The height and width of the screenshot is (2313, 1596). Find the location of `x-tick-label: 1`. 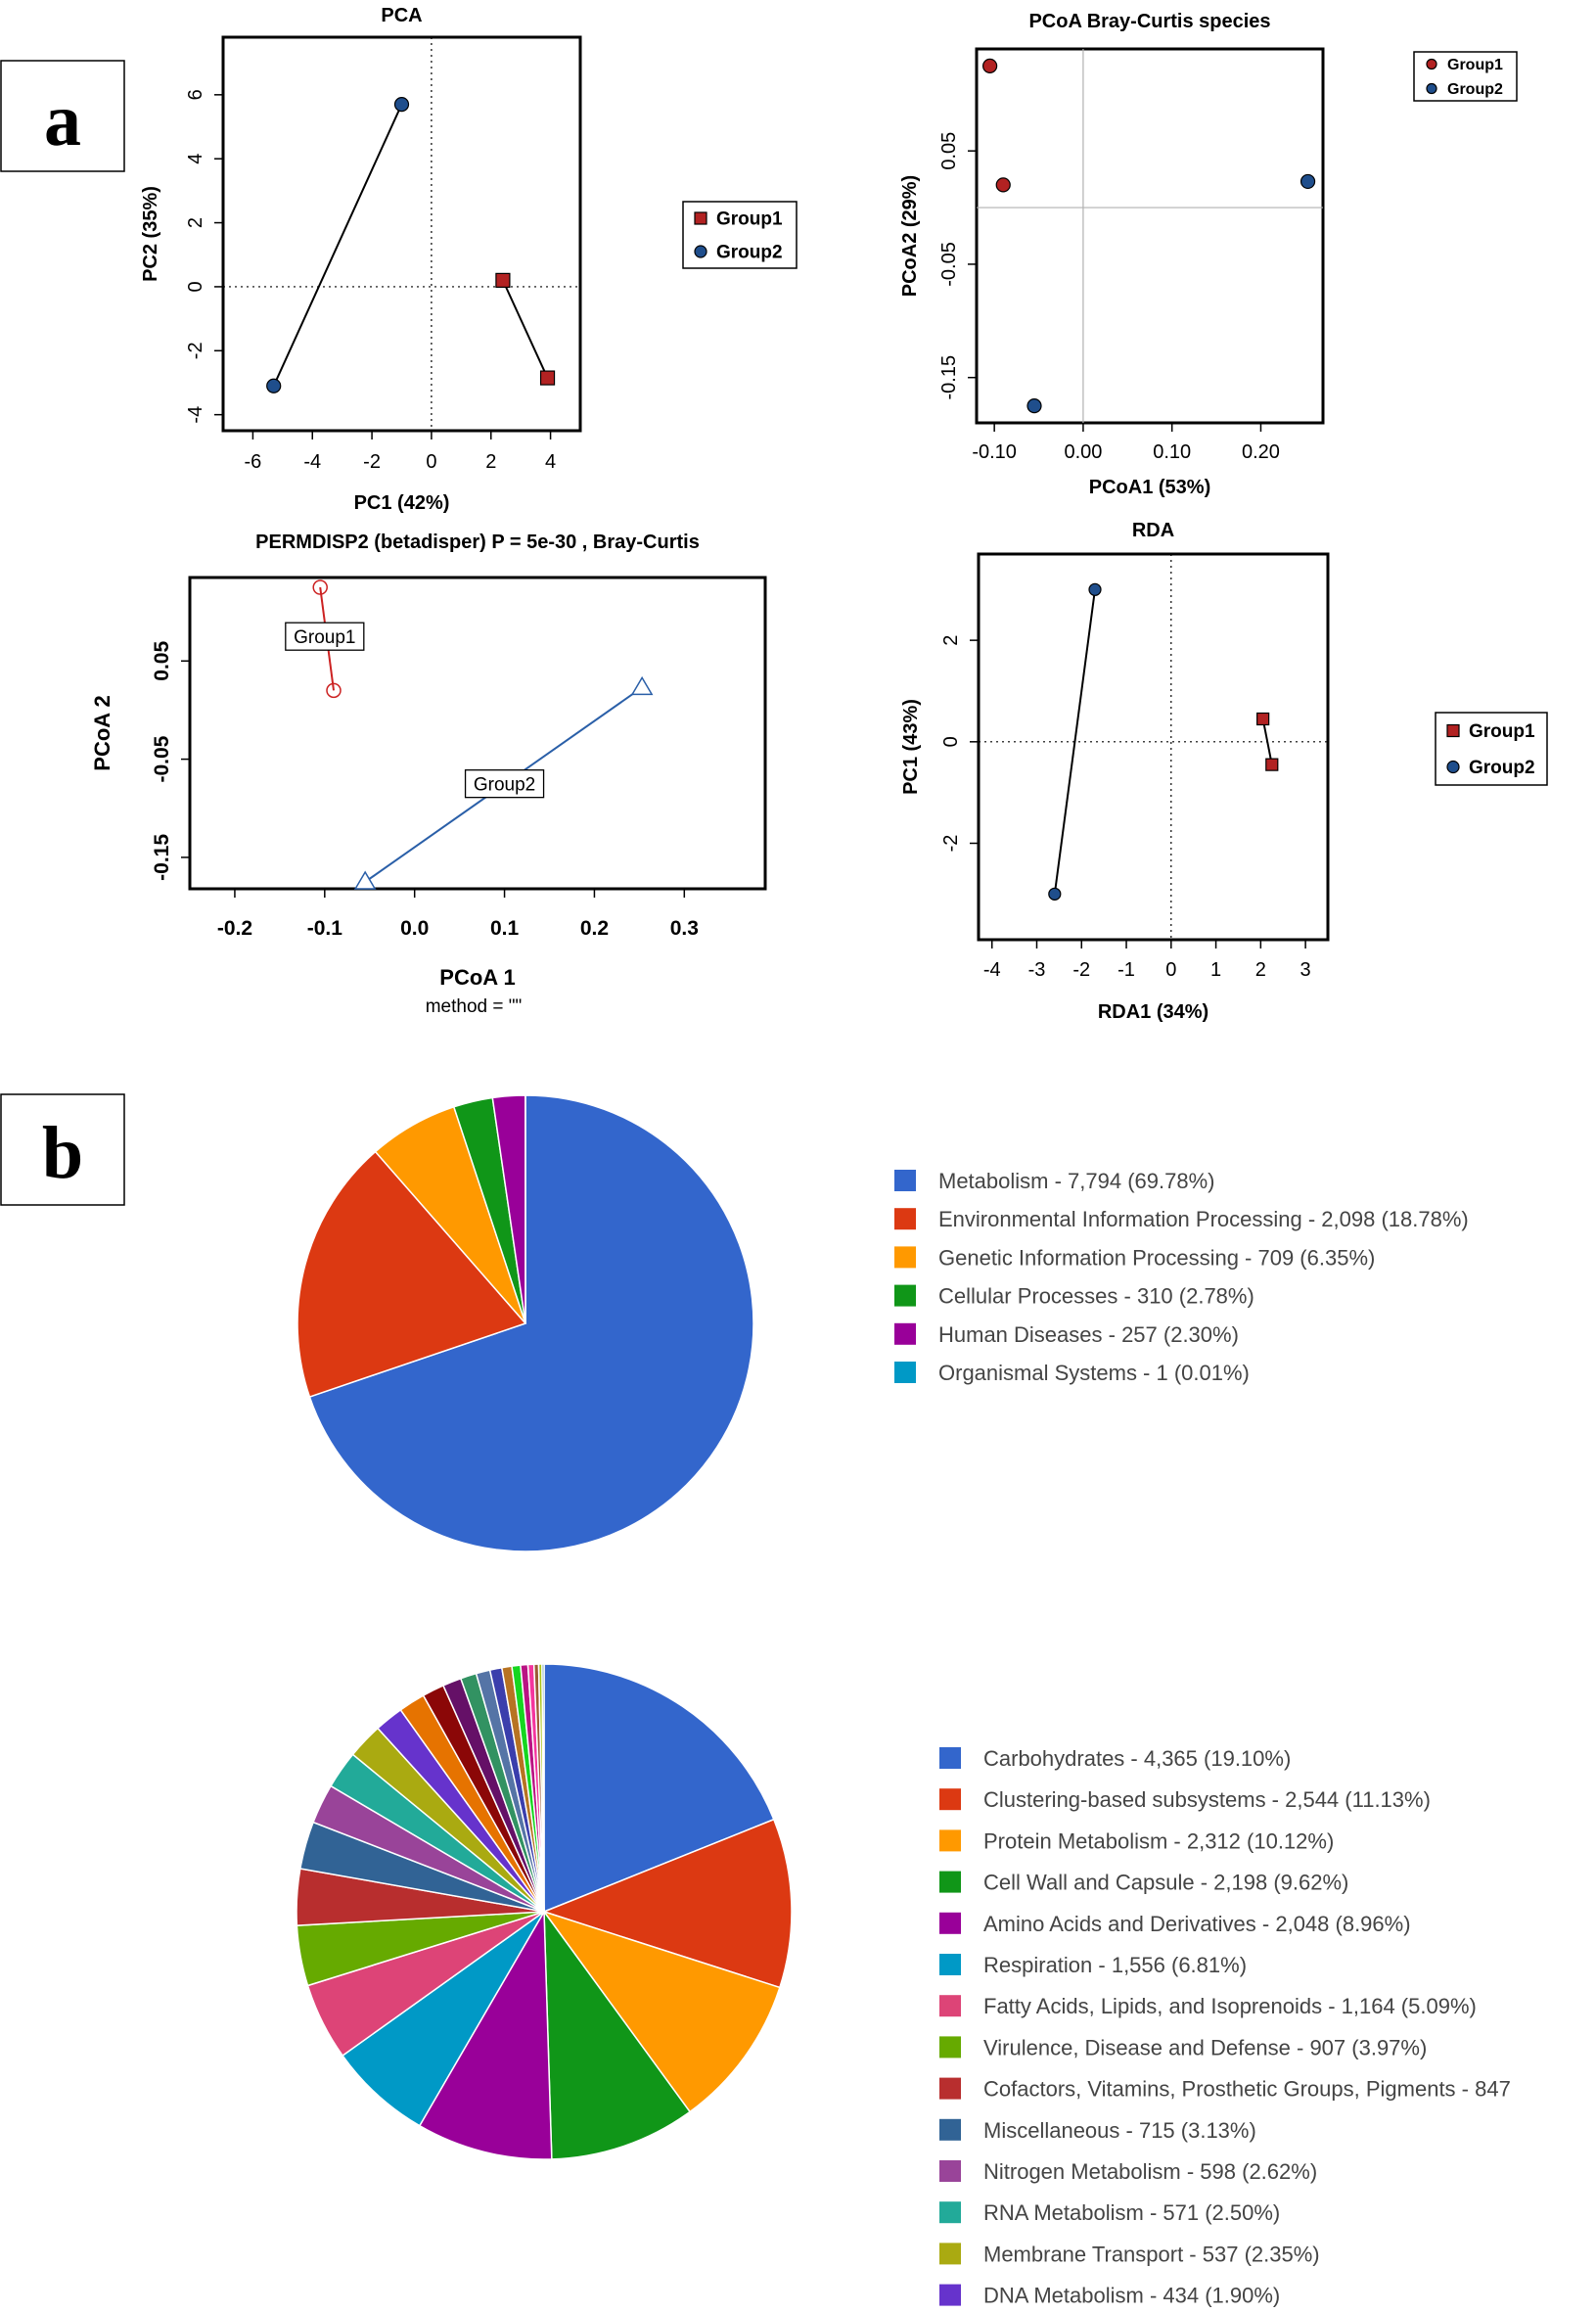

x-tick-label: 1 is located at coordinates (1215, 970).